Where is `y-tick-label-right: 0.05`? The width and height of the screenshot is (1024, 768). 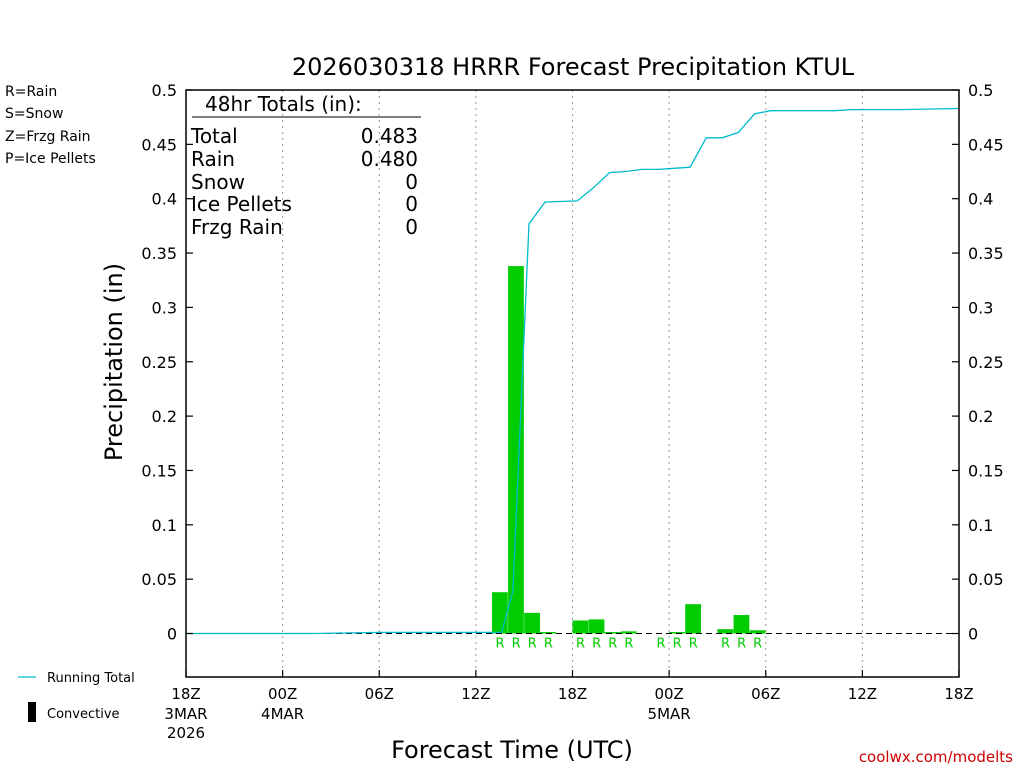 y-tick-label-right: 0.05 is located at coordinates (986, 579).